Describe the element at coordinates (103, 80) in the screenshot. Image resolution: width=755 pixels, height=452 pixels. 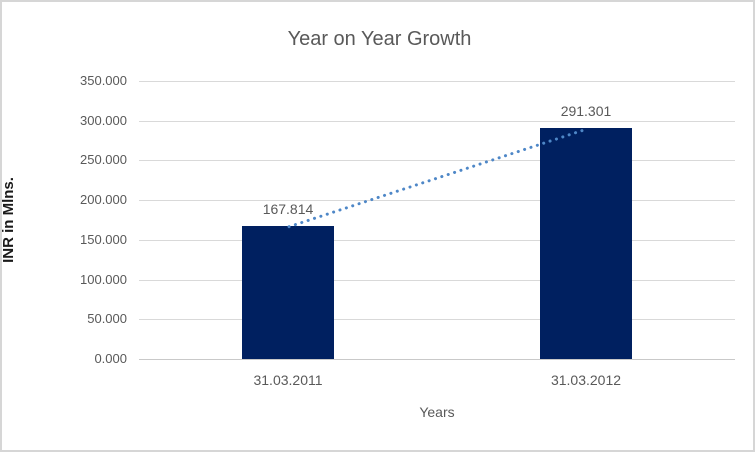
I see `y-tick-label: 350.000` at that location.